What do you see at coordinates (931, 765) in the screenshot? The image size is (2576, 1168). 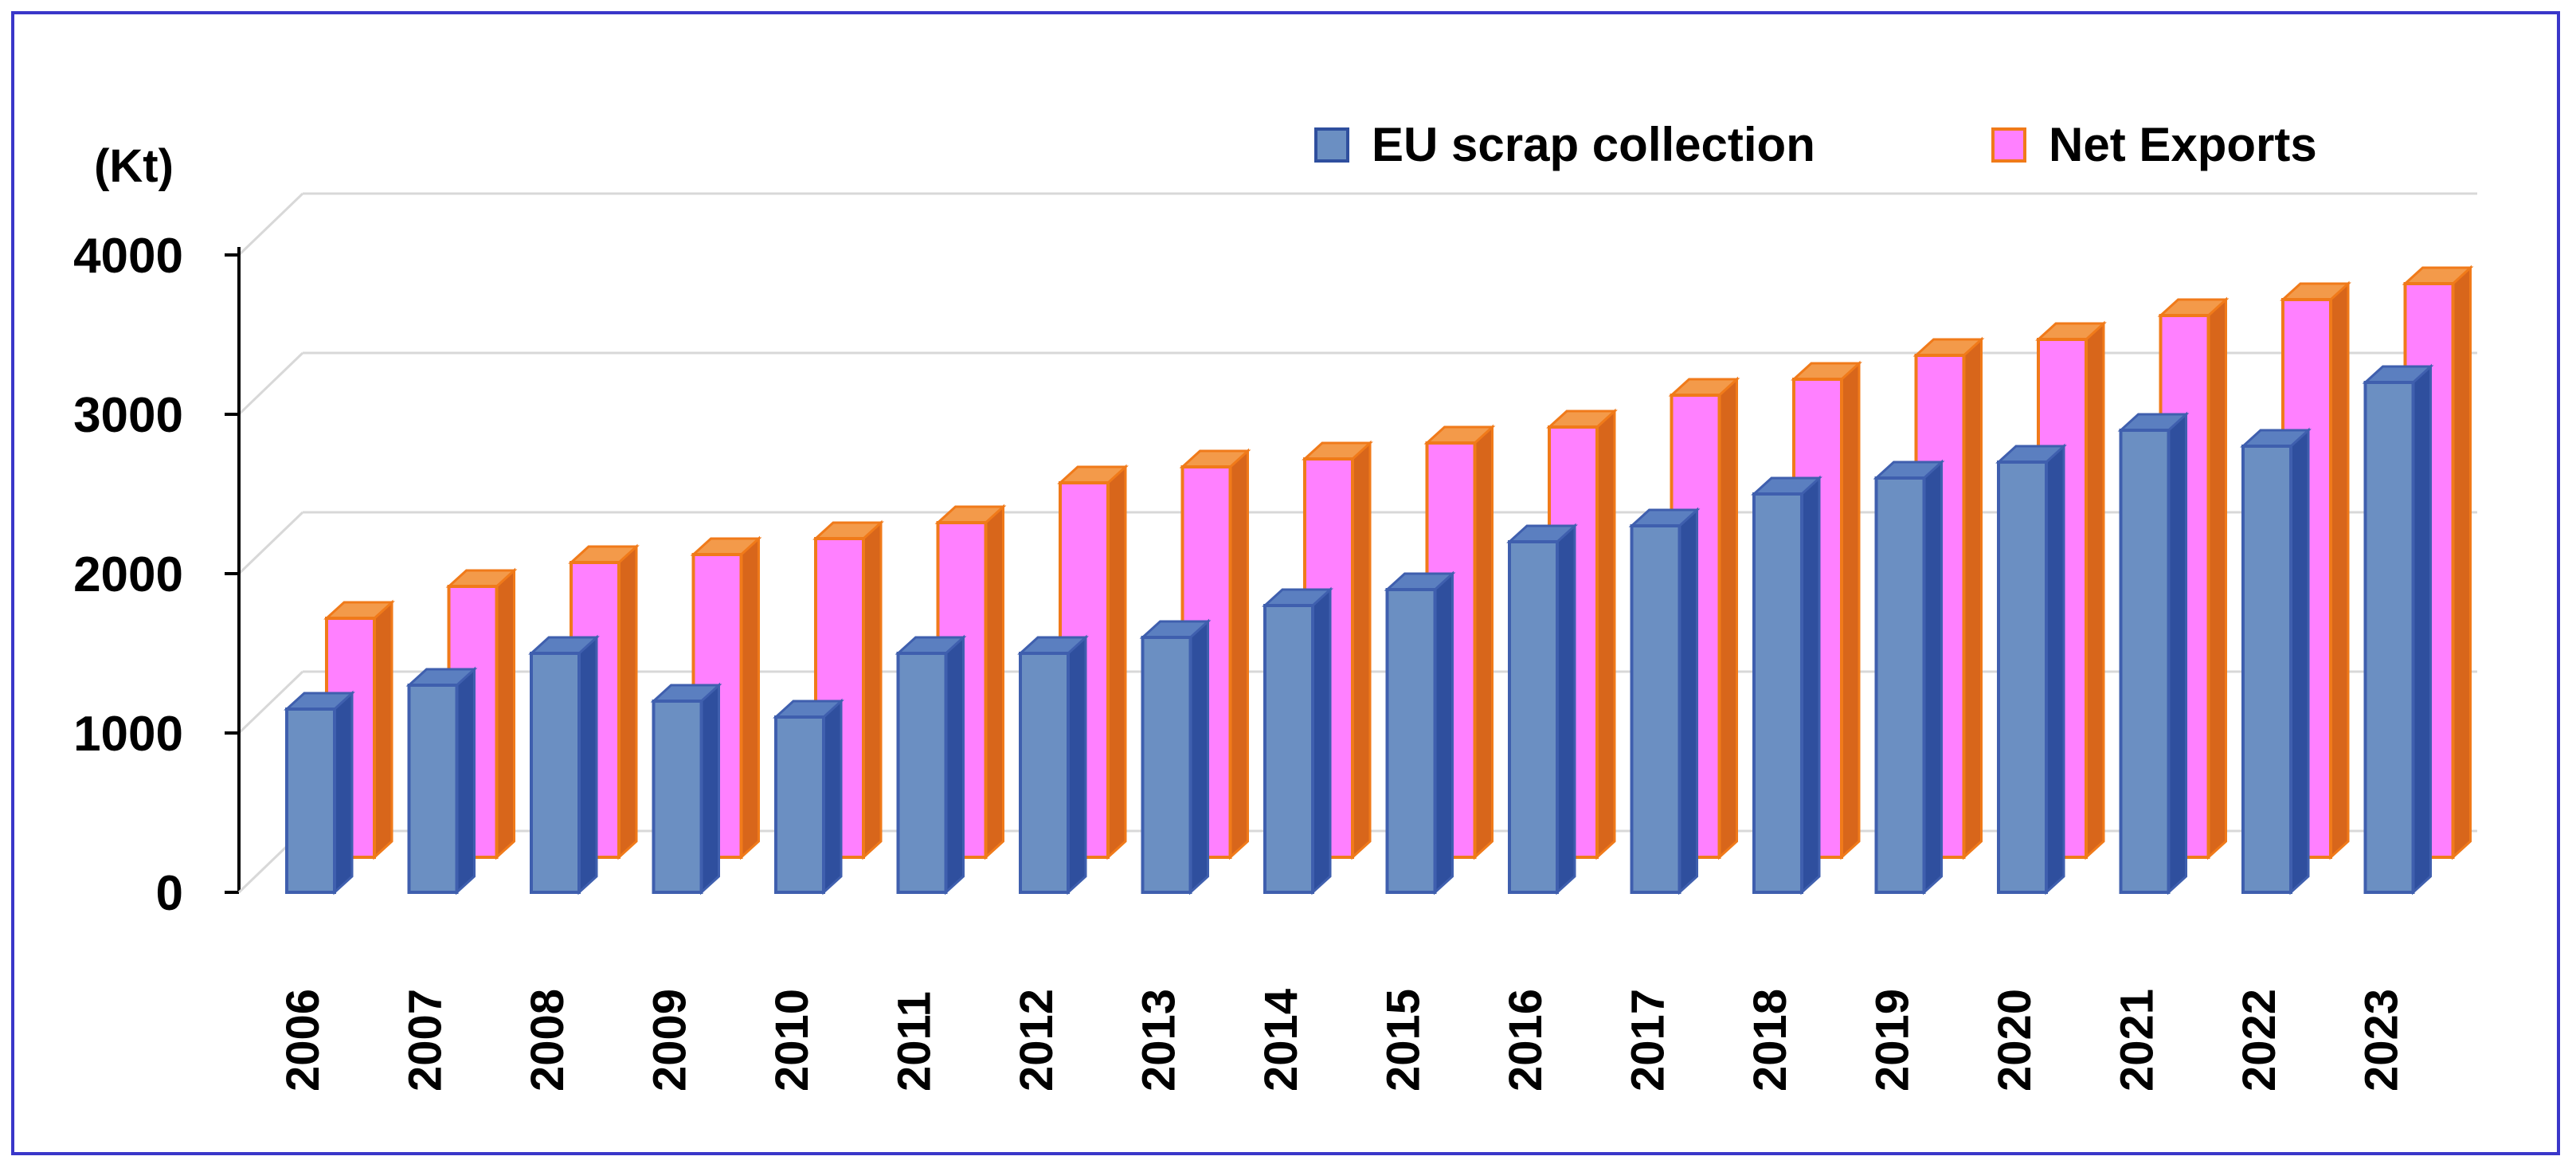 I see `bar-eu-scrap-collection-2011` at bounding box center [931, 765].